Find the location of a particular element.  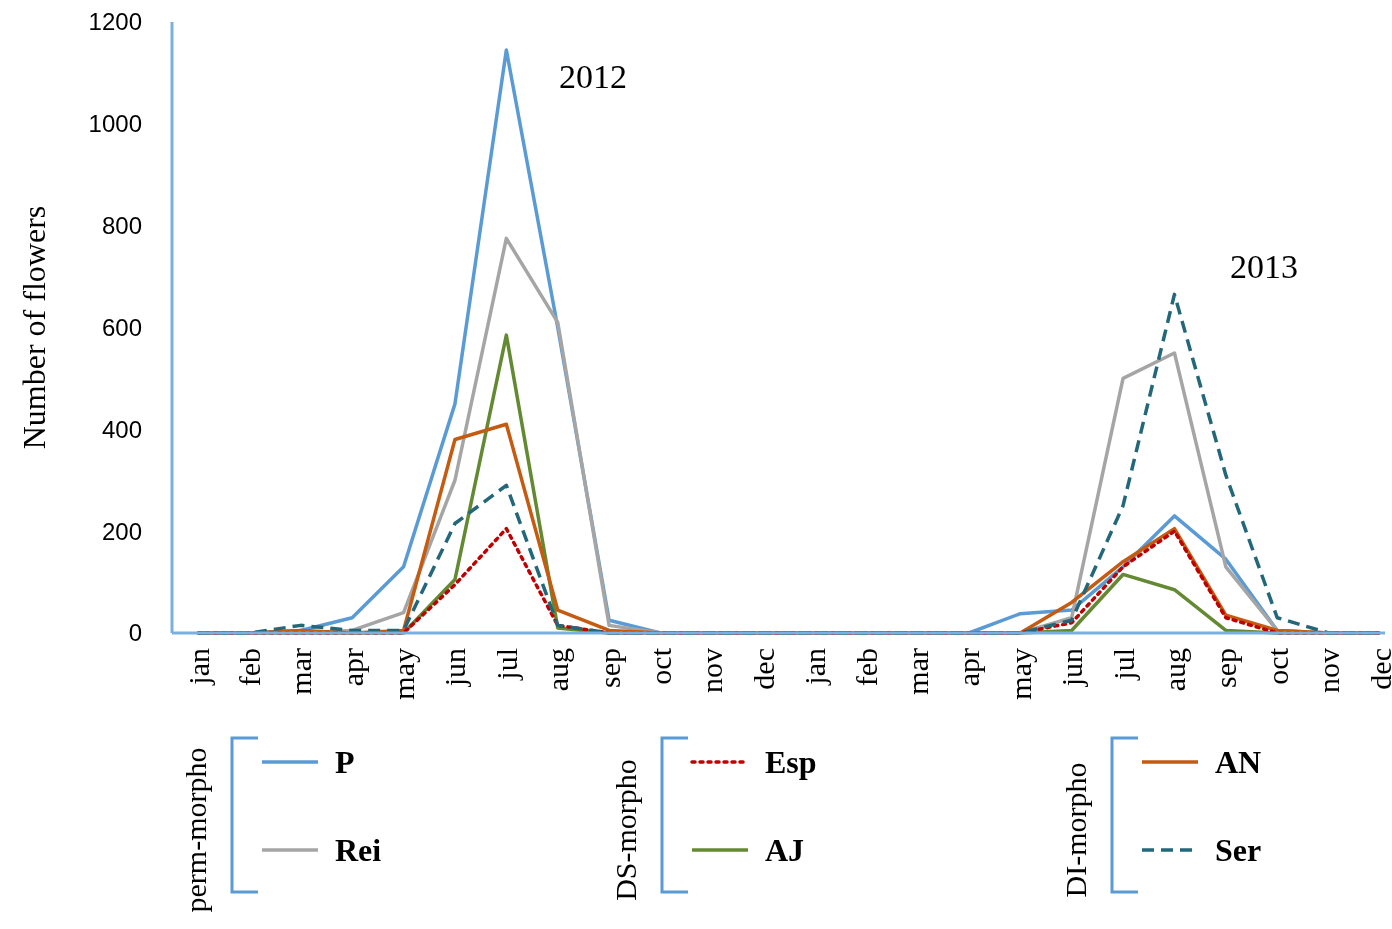

y-tick-label: 400 is located at coordinates (121, 429).